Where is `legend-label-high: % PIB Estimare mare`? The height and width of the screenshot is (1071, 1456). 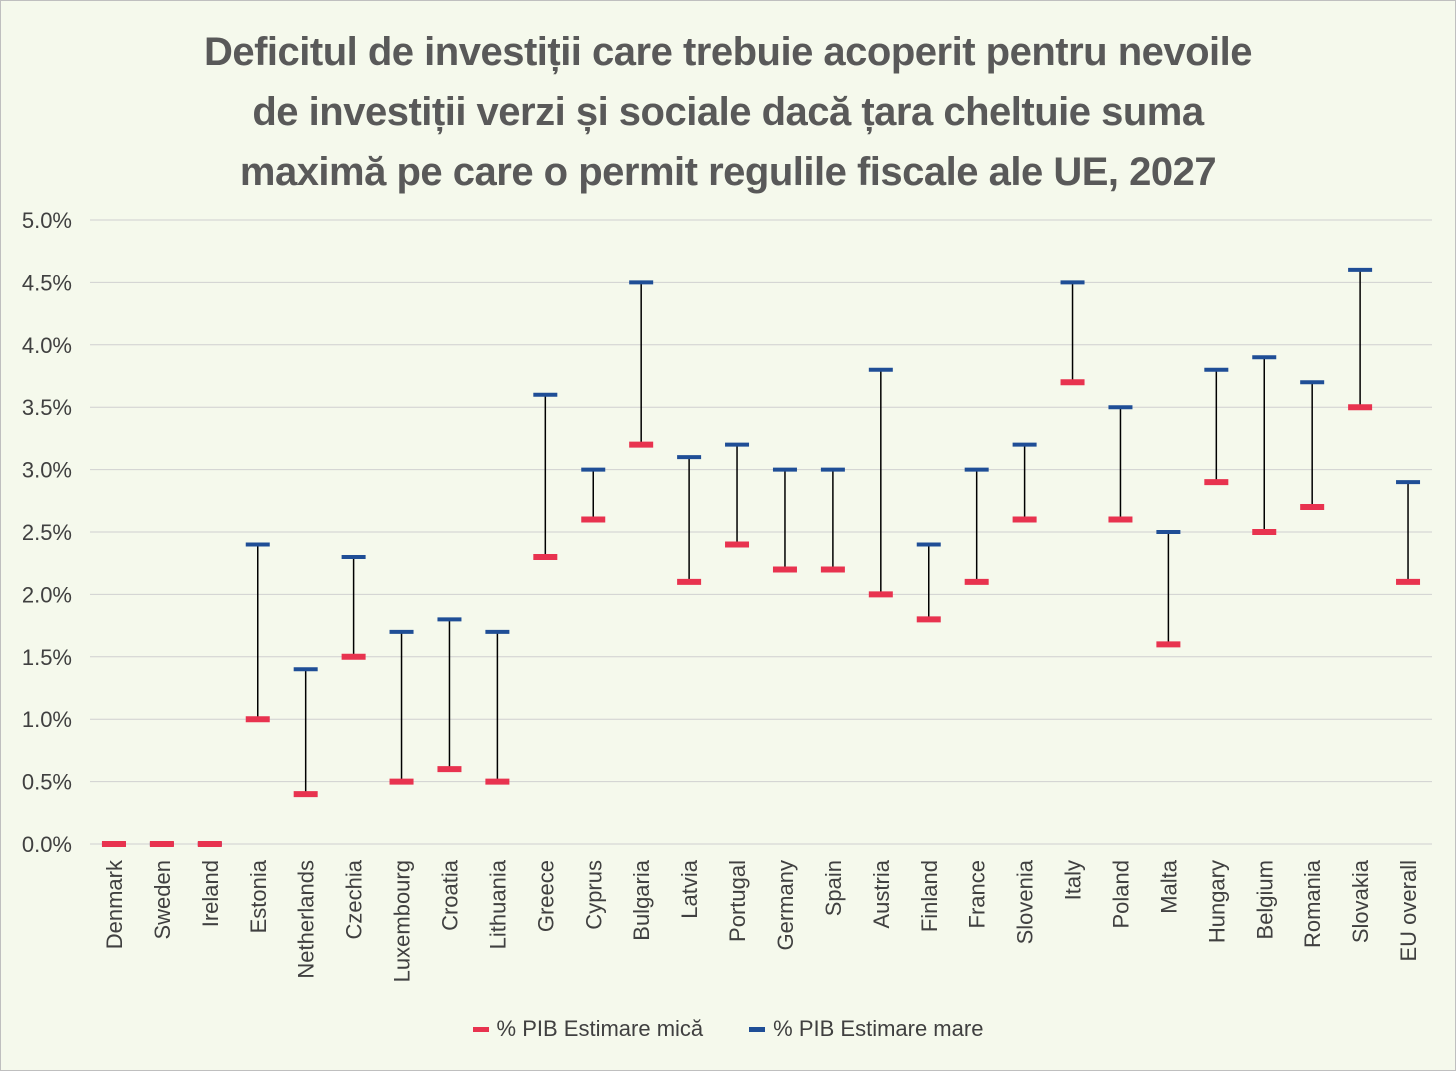
legend-label-high: % PIB Estimare mare is located at coordinates (878, 1028).